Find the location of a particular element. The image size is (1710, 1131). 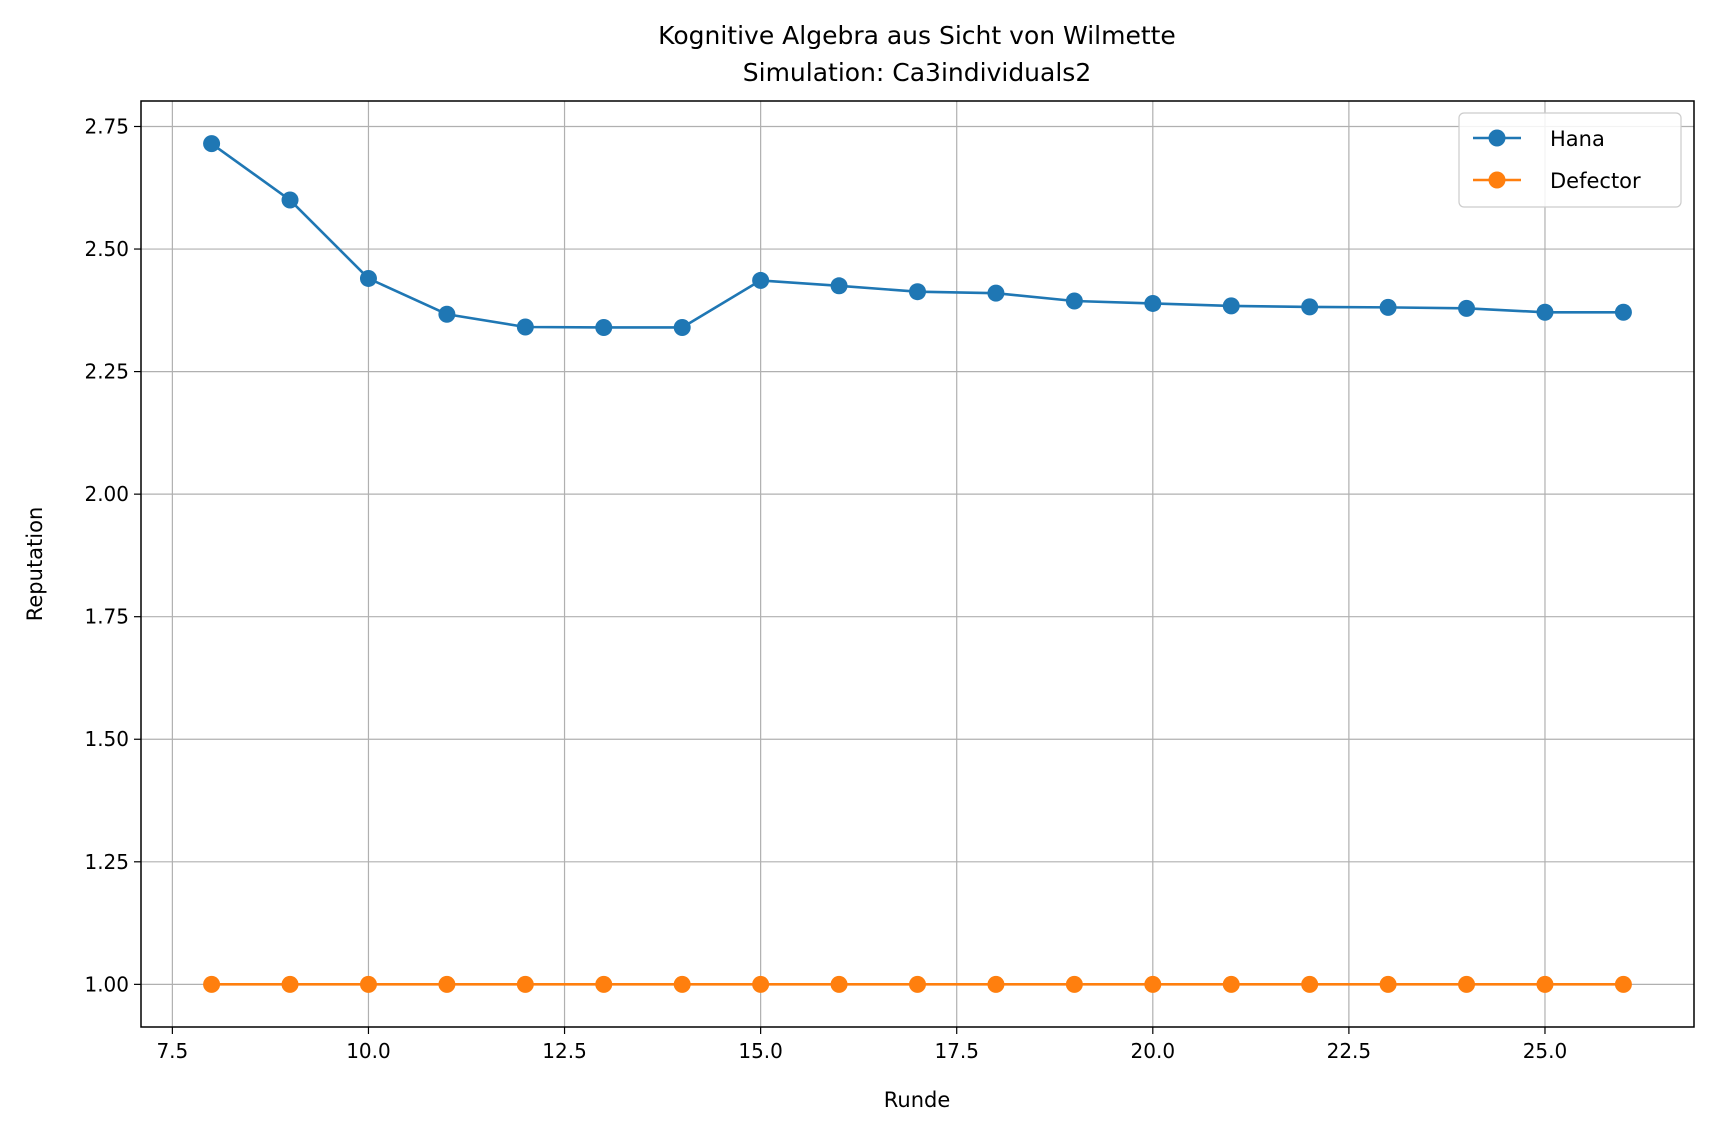

legend-marker-defector is located at coordinates (1497, 180).